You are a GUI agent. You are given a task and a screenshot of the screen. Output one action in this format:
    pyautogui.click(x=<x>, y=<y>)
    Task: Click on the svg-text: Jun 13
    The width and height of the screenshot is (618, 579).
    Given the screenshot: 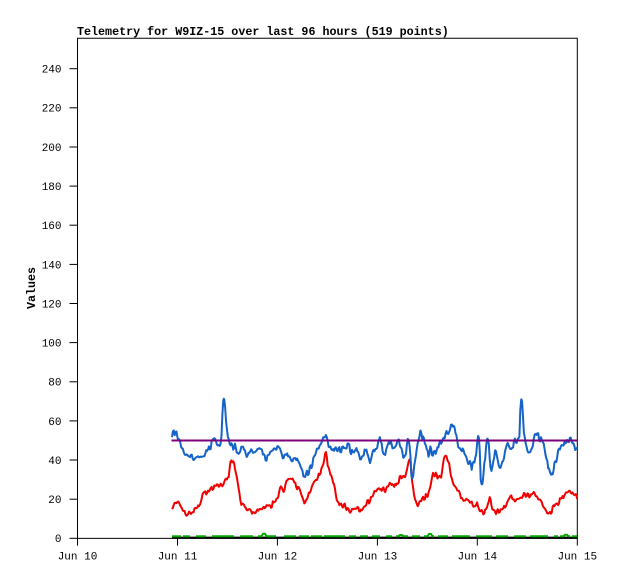 What is the action you would take?
    pyautogui.click(x=378, y=557)
    